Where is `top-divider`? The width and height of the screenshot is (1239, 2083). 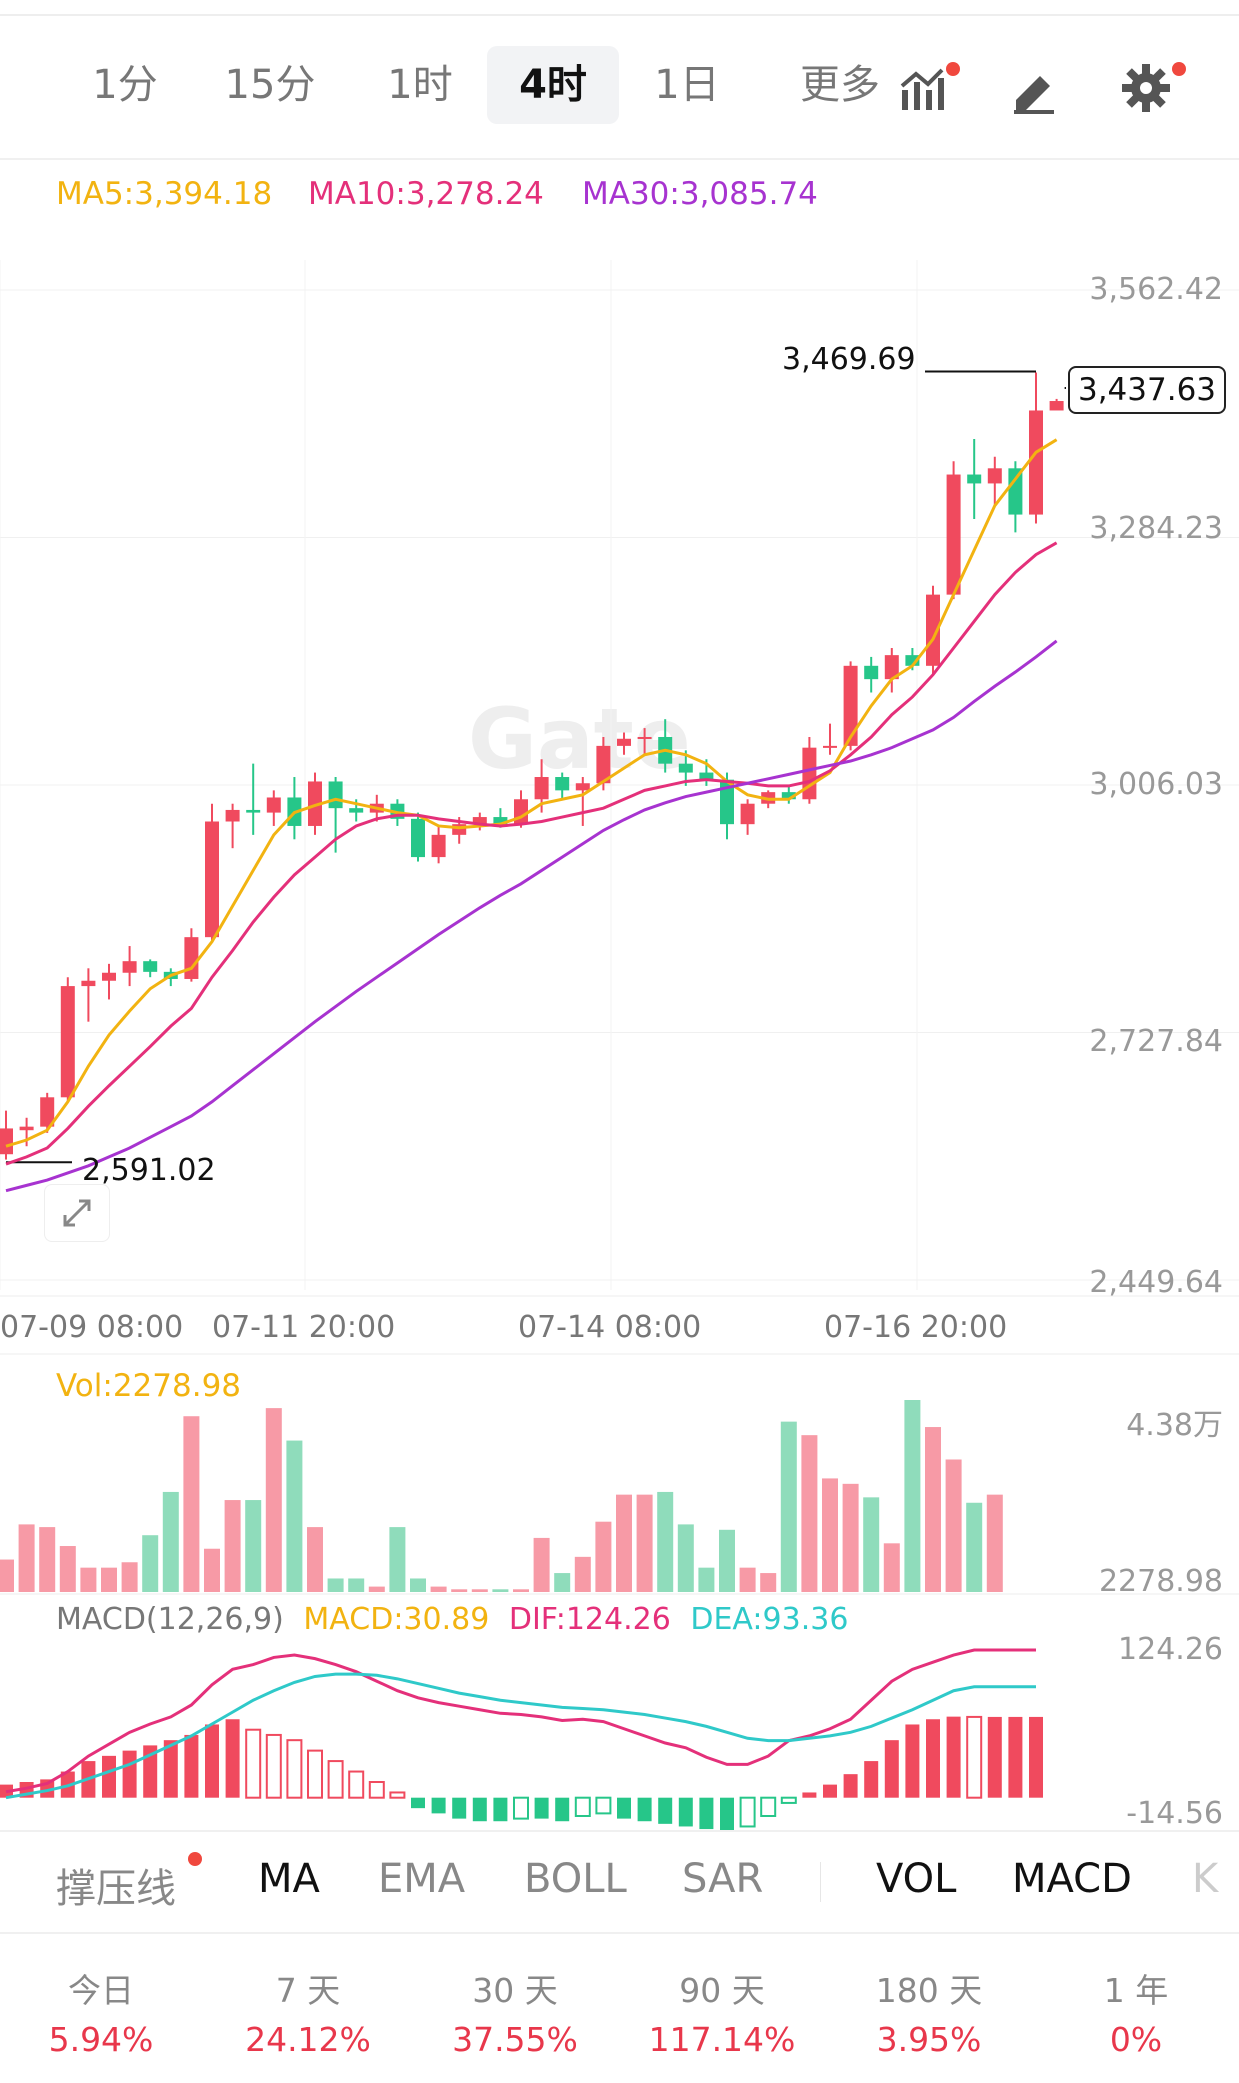 top-divider is located at coordinates (619, 15).